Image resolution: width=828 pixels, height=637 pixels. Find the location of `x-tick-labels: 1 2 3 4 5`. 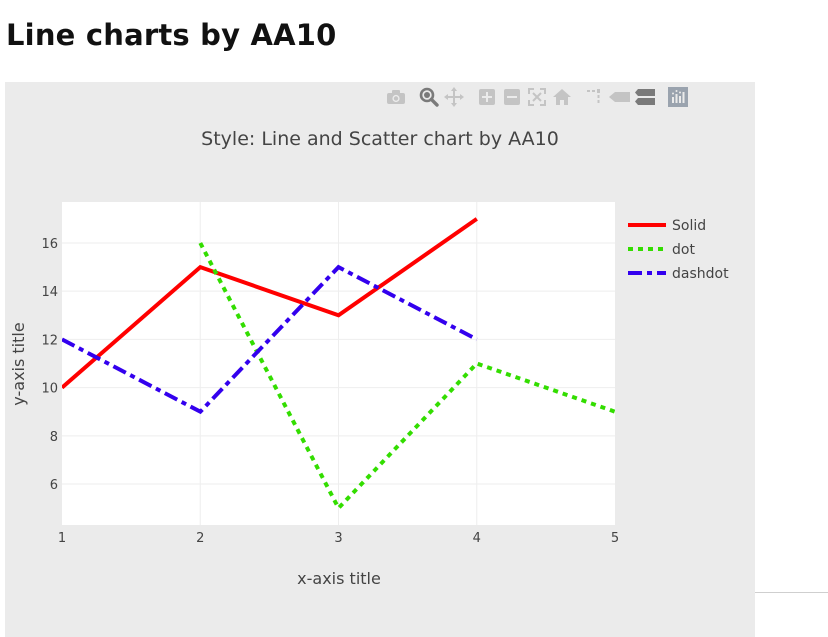

x-tick-labels: 1 2 3 4 5 is located at coordinates (338, 538).